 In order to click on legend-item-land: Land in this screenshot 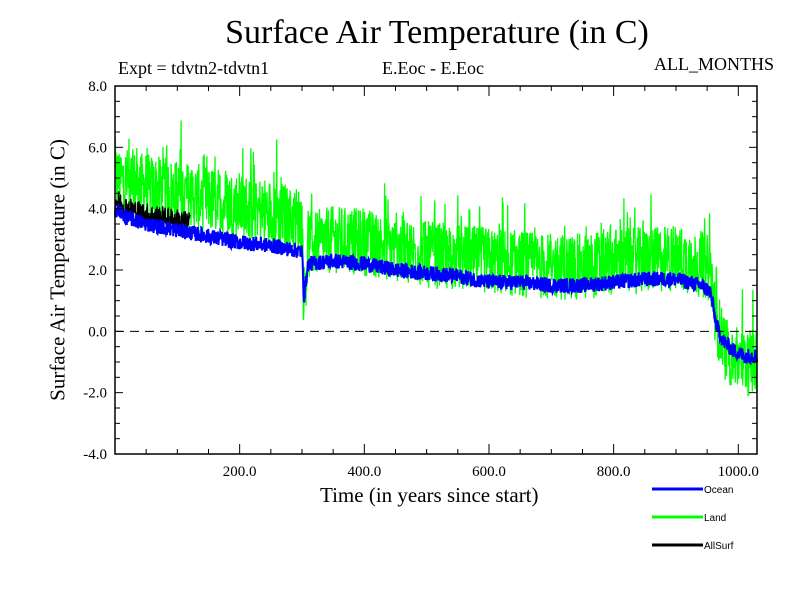, I will do `click(689, 518)`.